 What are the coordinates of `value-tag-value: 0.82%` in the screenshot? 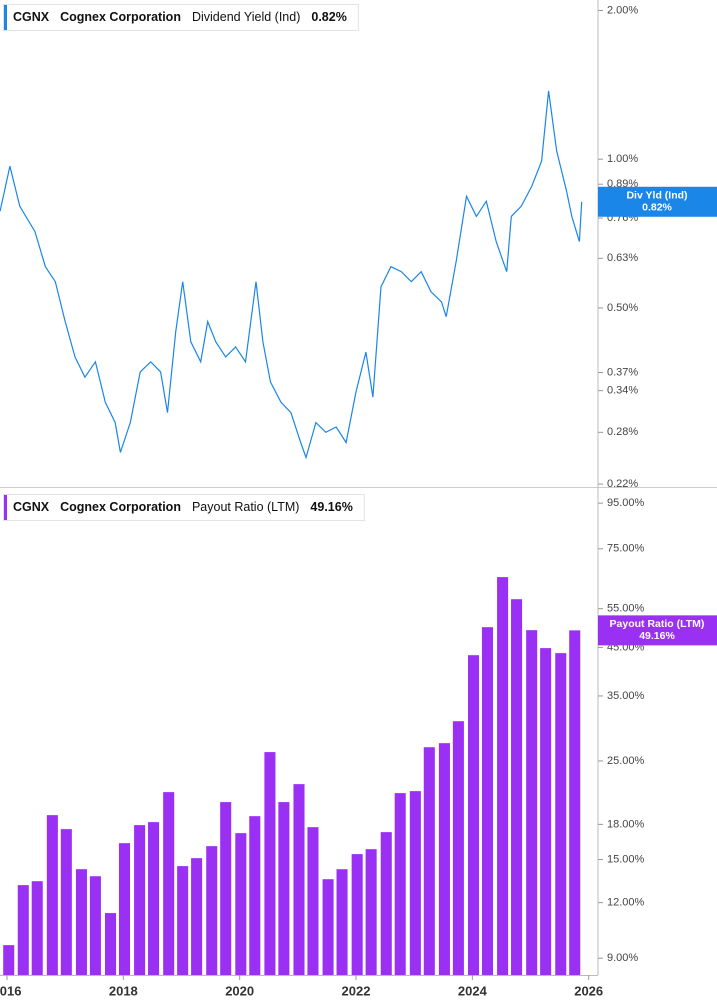 It's located at (657, 208).